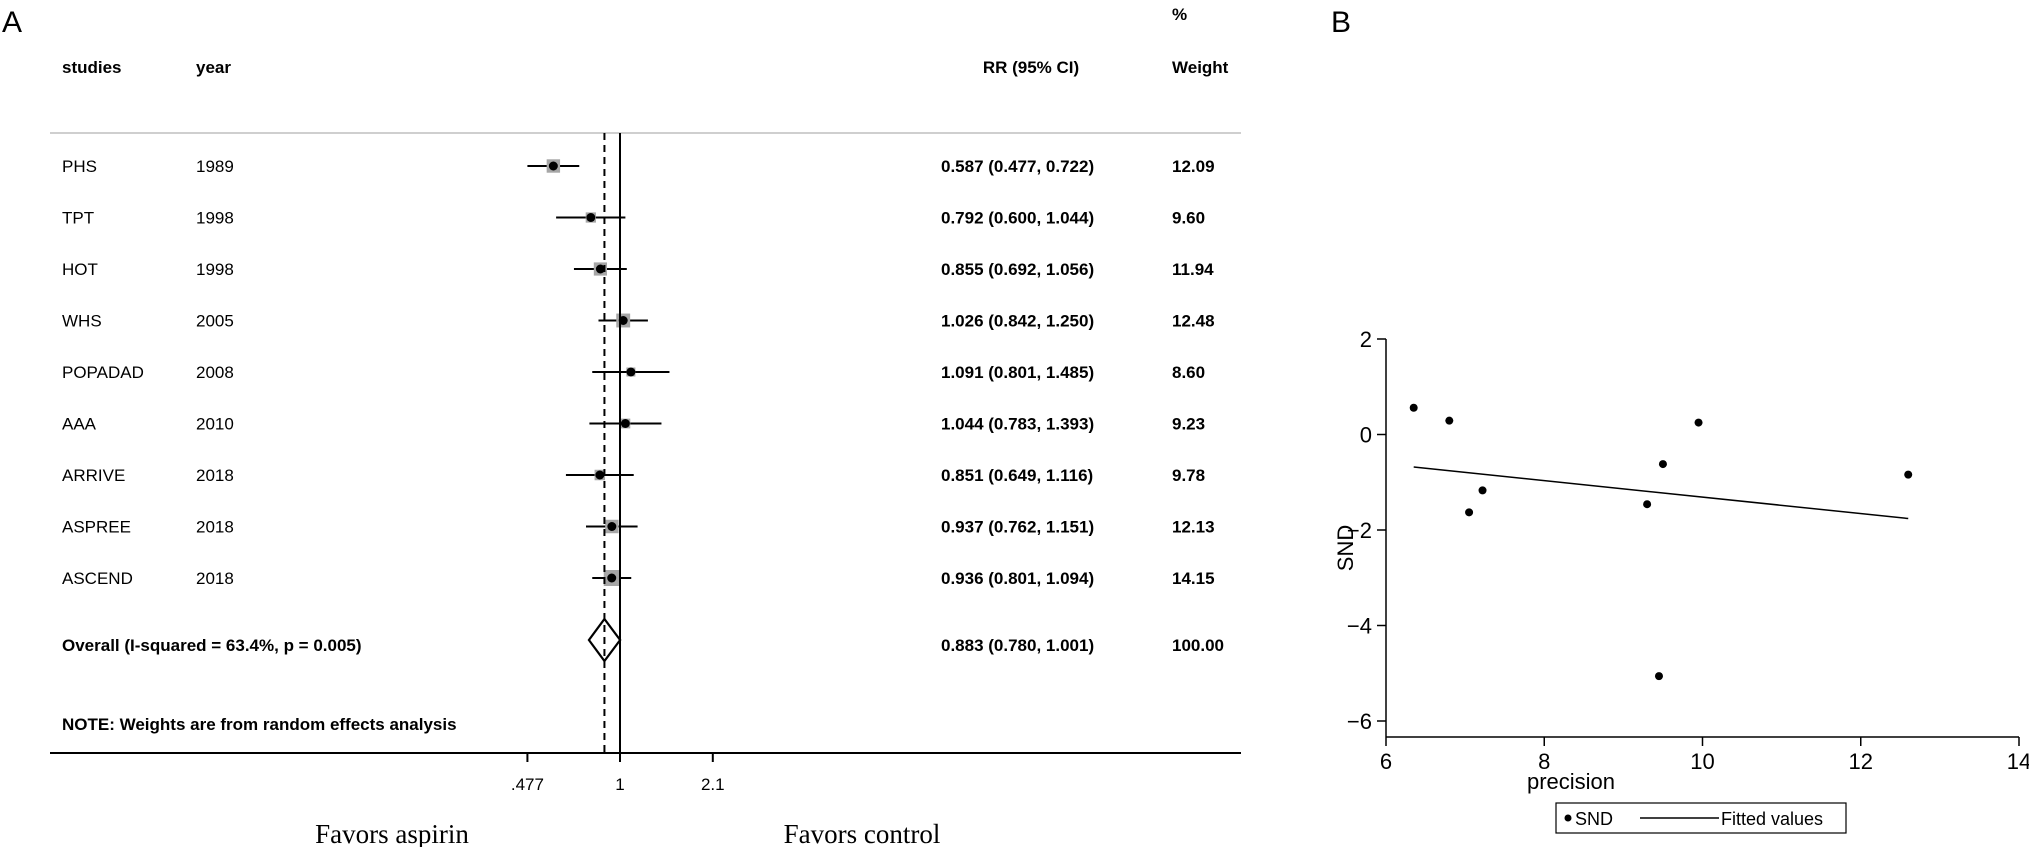 The image size is (2029, 847). Describe the element at coordinates (1017, 372) in the screenshot. I see `study-rr-text: 1.091 (0.801, 1.485)` at that location.